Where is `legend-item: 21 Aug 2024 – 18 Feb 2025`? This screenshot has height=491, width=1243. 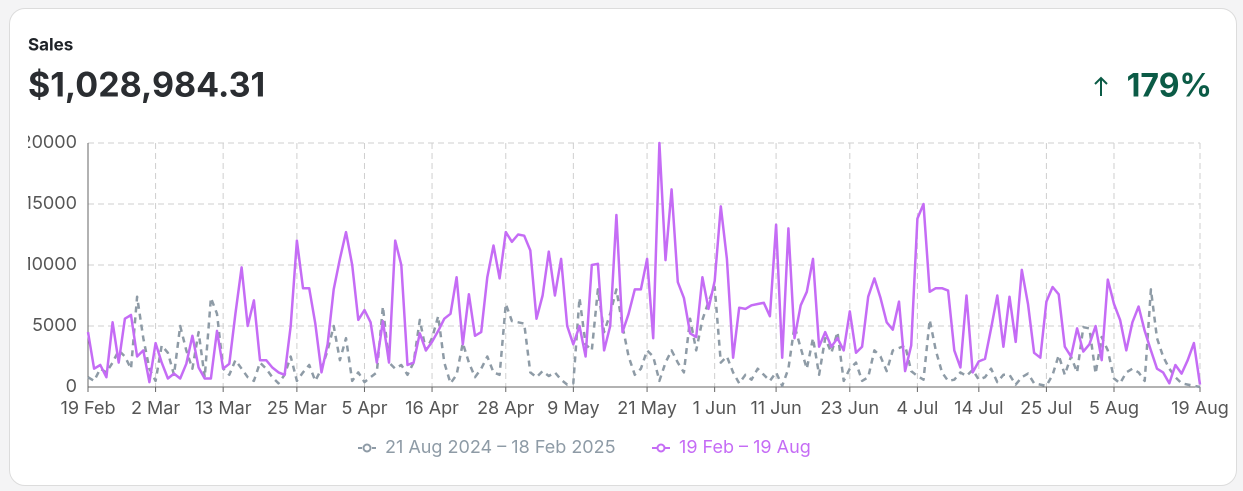
legend-item: 21 Aug 2024 – 18 Feb 2025 is located at coordinates (487, 447).